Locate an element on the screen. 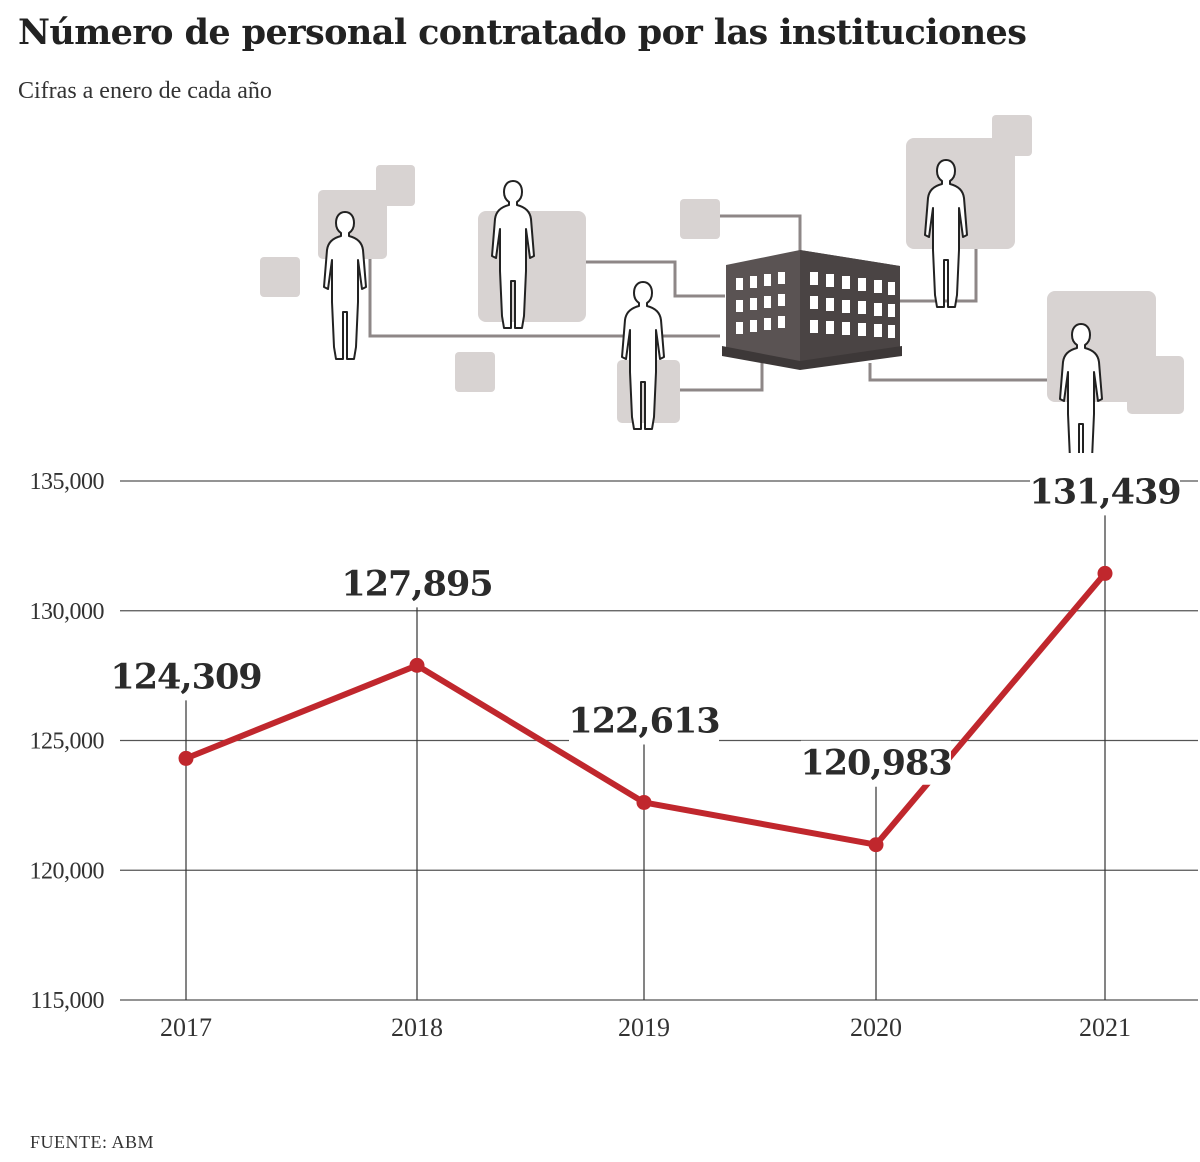  data-label: 127,895 is located at coordinates (416, 583).